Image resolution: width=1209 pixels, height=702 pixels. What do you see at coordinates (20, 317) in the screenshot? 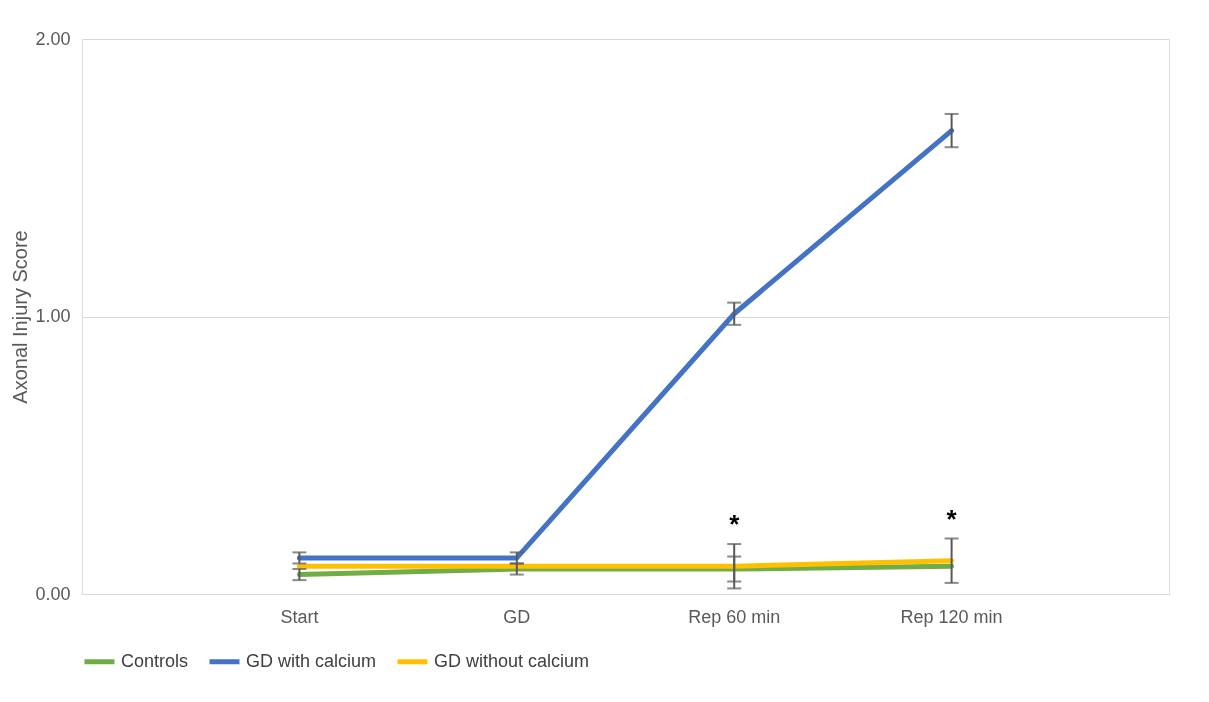
I see `y-axis-title: Axonal Injury Score` at bounding box center [20, 317].